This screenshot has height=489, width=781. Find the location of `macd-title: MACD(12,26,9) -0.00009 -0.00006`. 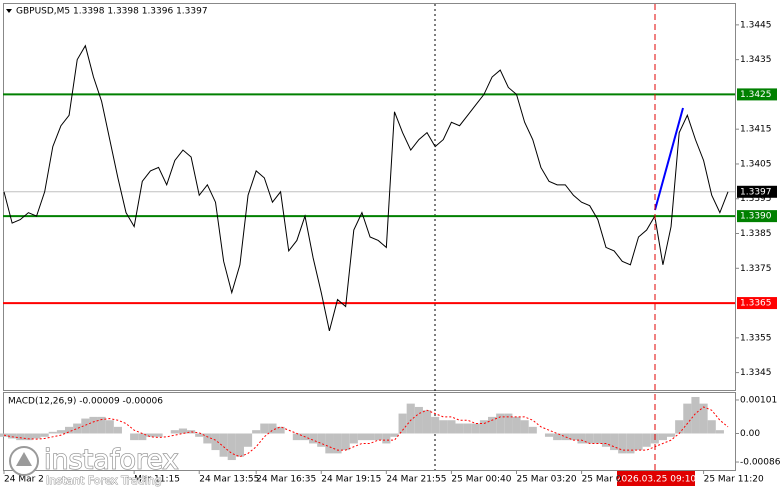

macd-title: MACD(12,26,9) -0.00009 -0.00006 is located at coordinates (85, 402).